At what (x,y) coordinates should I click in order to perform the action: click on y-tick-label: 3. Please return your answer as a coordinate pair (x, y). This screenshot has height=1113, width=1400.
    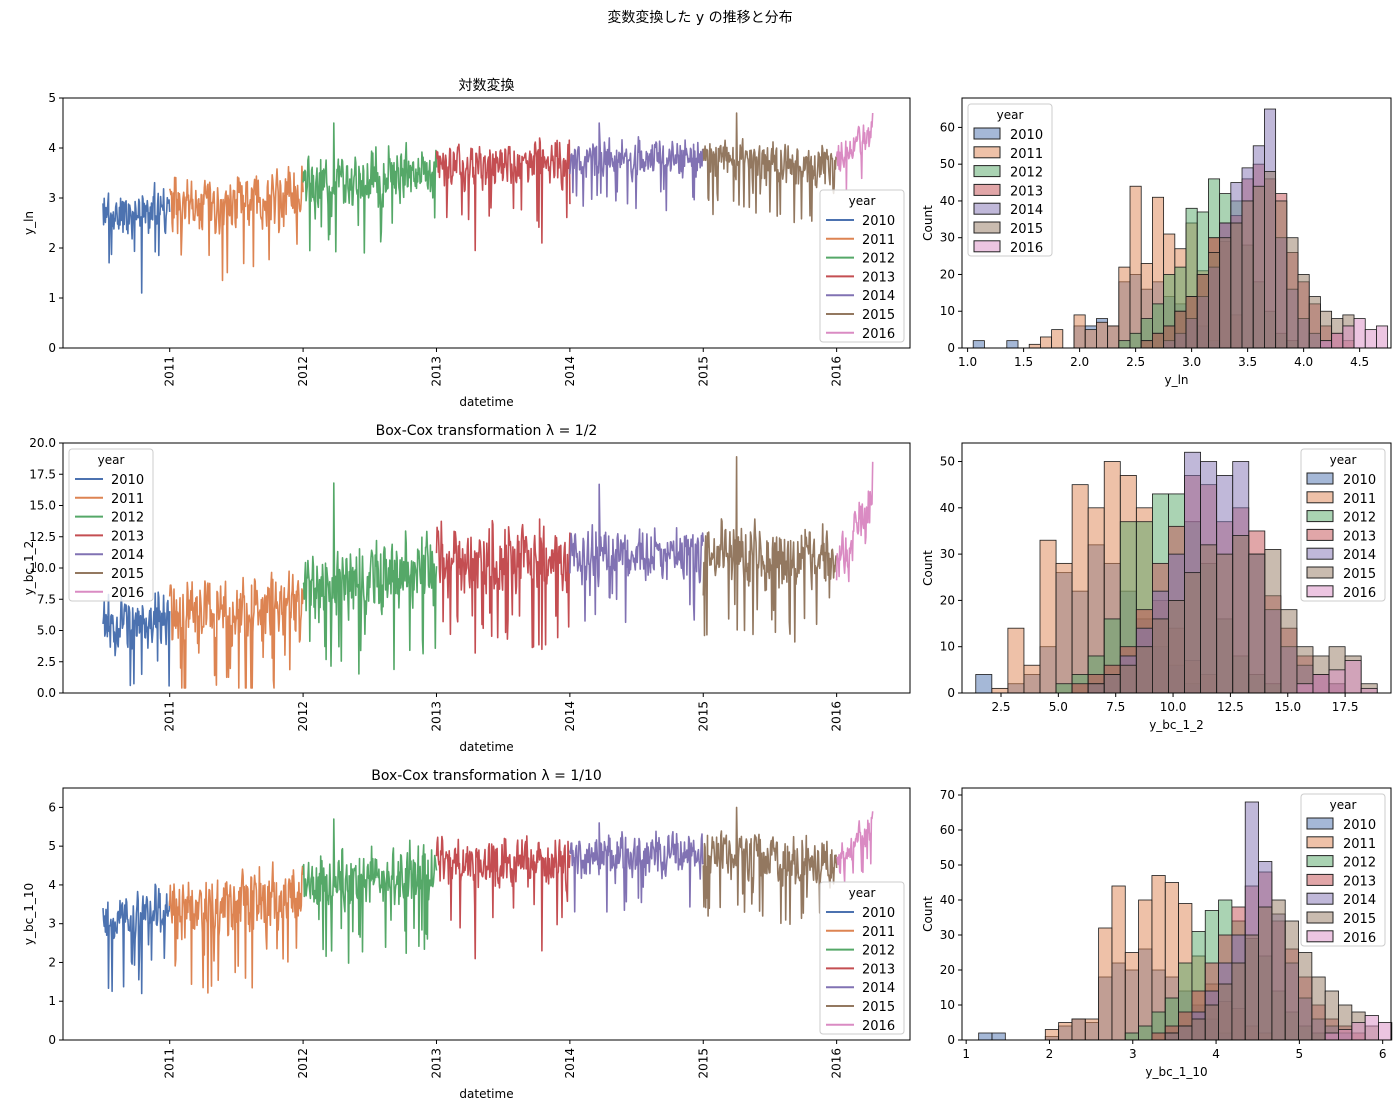
    Looking at the image, I should click on (52, 198).